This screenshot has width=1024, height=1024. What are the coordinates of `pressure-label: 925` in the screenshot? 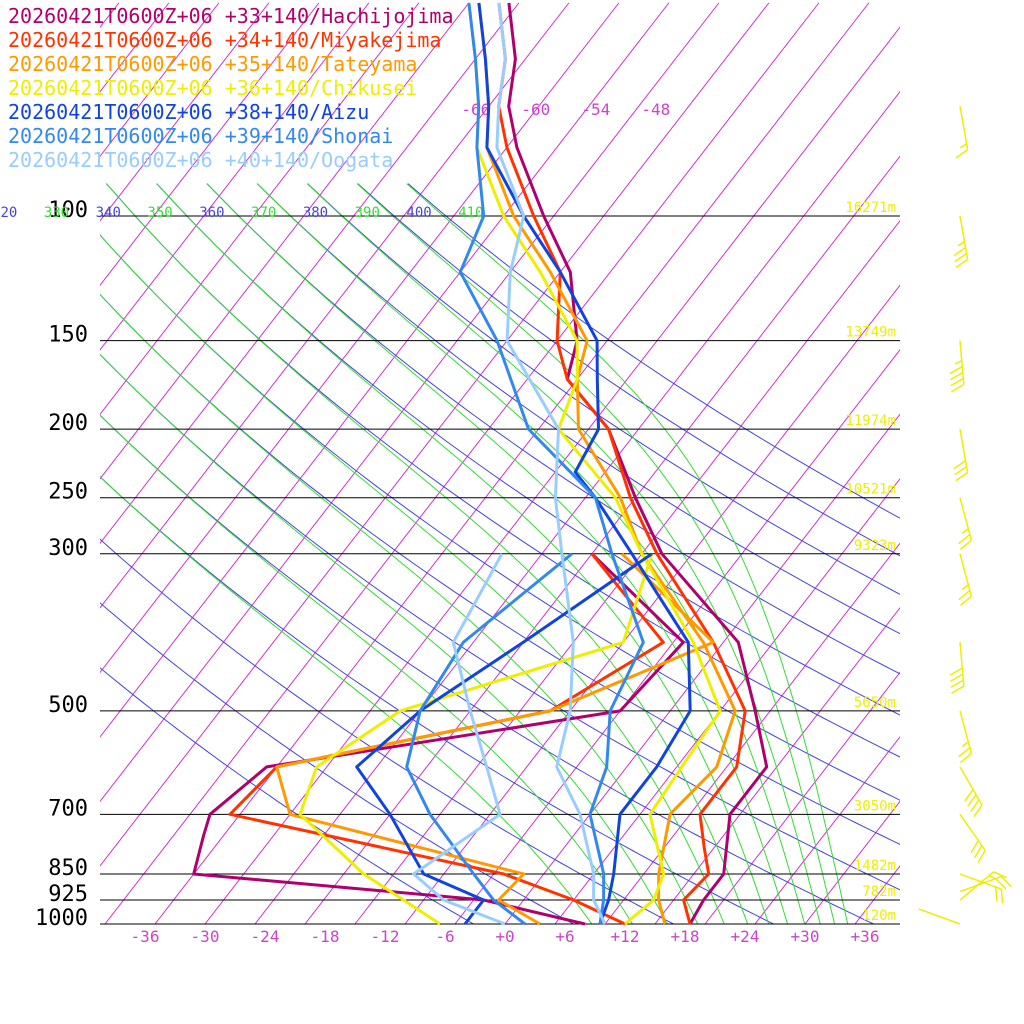 It's located at (68, 894).